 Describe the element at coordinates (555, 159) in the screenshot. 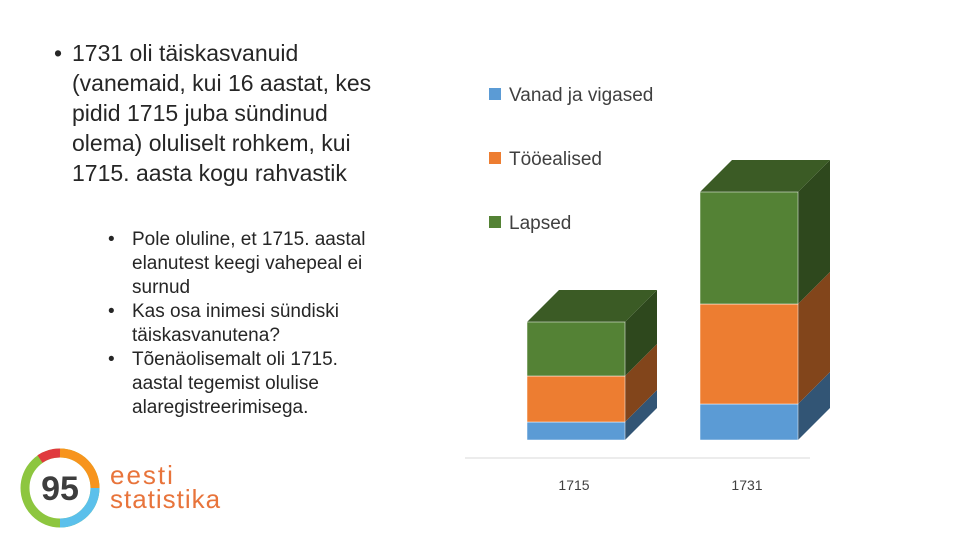

I see `legend-label: Tööealised` at that location.